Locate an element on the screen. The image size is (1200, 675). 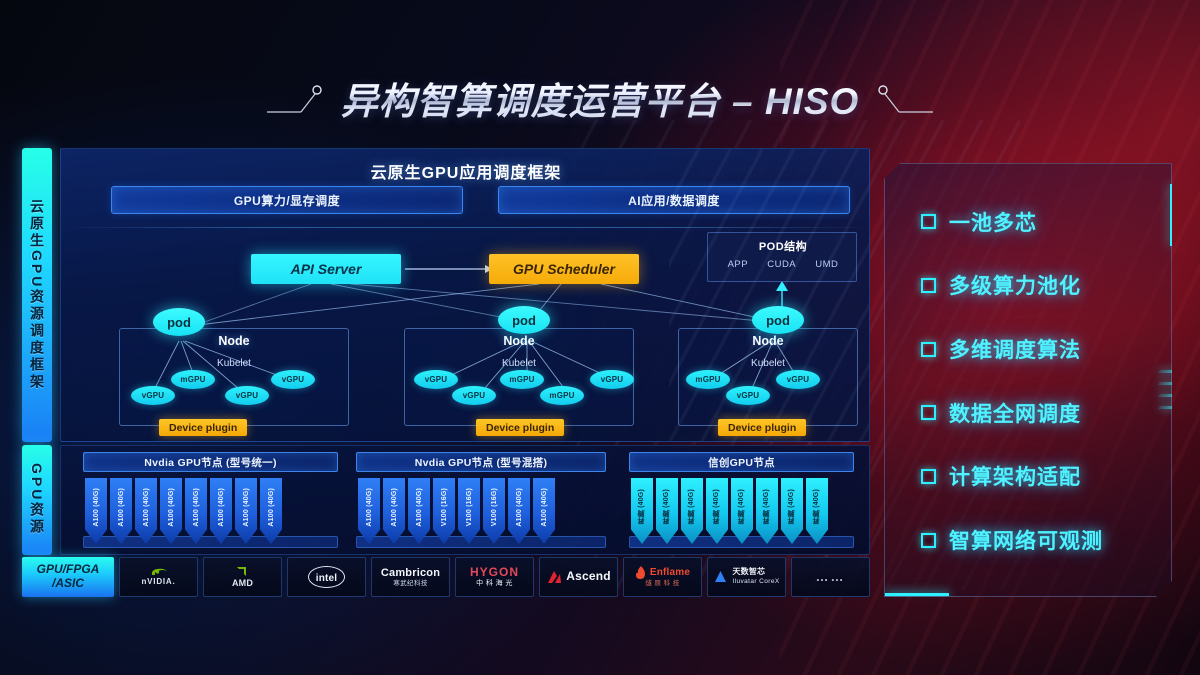
gpu-scheduler-box: GPU Scheduler is located at coordinates (564, 269).